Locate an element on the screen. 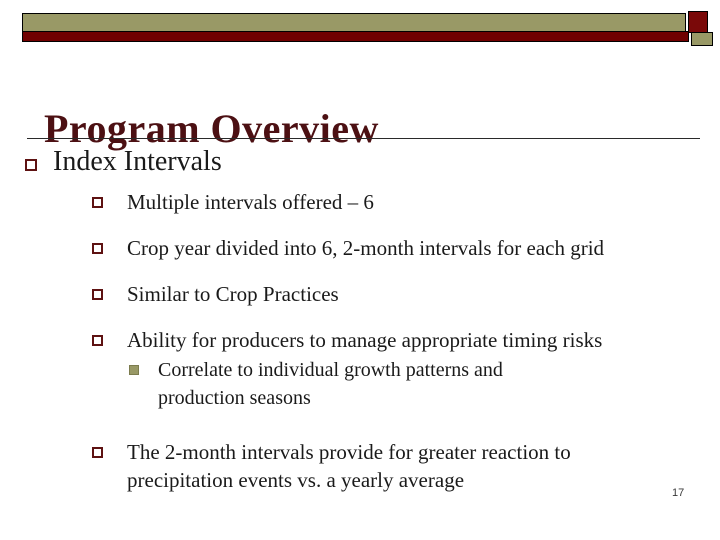 The width and height of the screenshot is (720, 540). list-item-label: Index Intervals is located at coordinates (137, 161).